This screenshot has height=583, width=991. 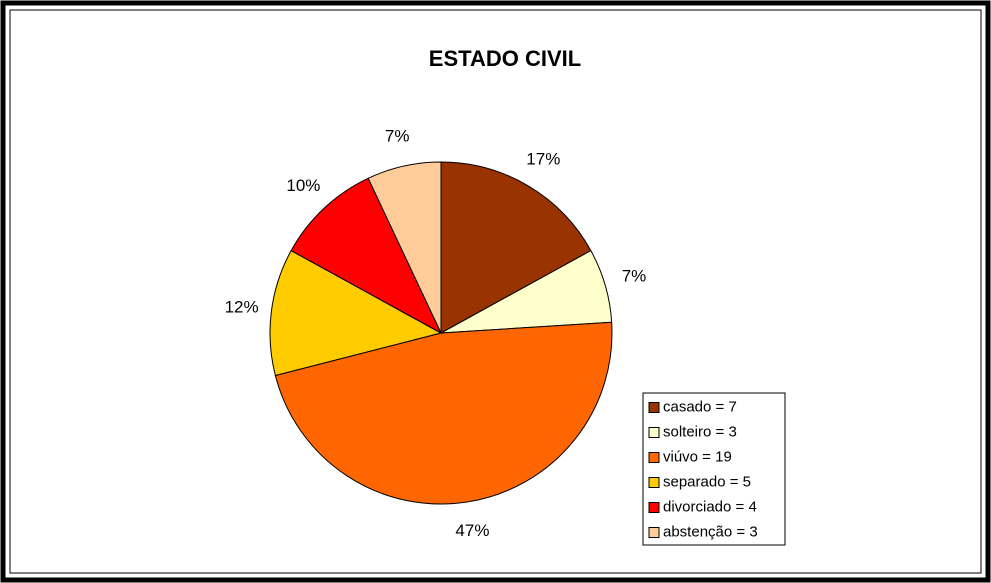 What do you see at coordinates (505, 58) in the screenshot?
I see `chart-title: ESTADO CIVIL` at bounding box center [505, 58].